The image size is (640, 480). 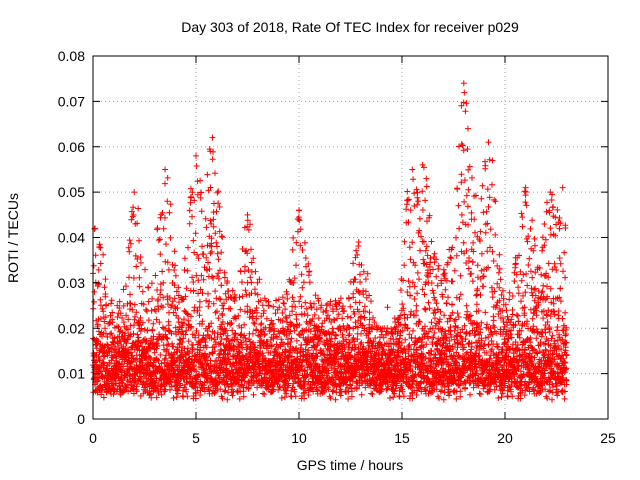 I want to click on x-tick-label: 5, so click(x=196, y=438).